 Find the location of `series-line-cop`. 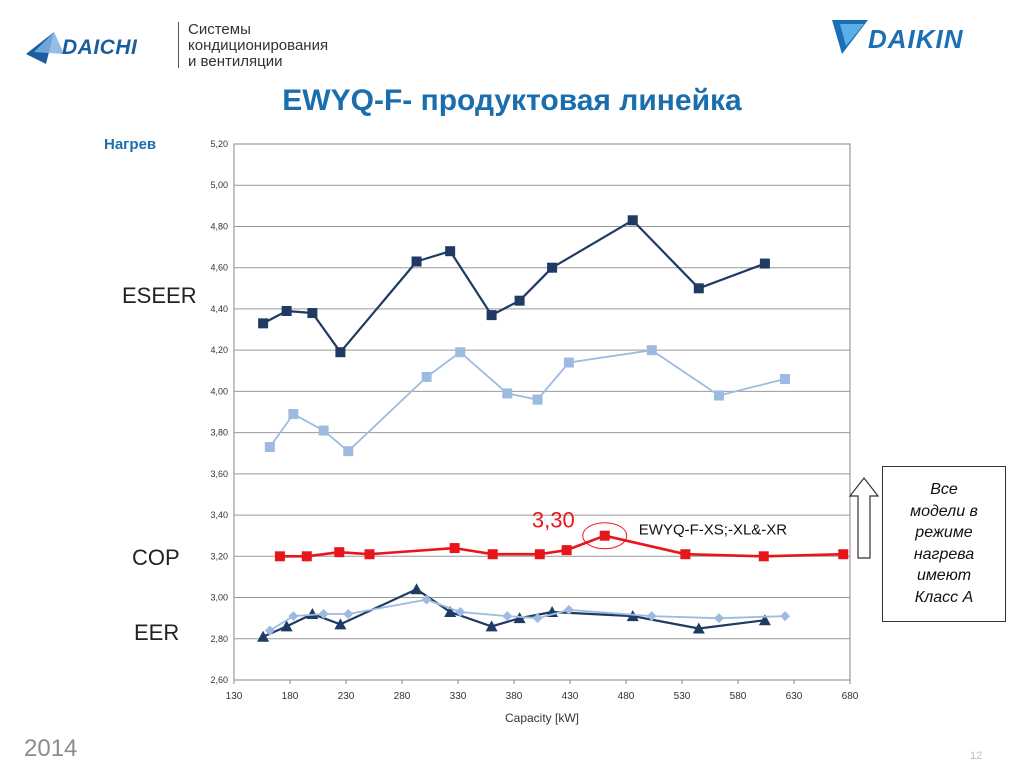

series-line-cop is located at coordinates (561, 546).